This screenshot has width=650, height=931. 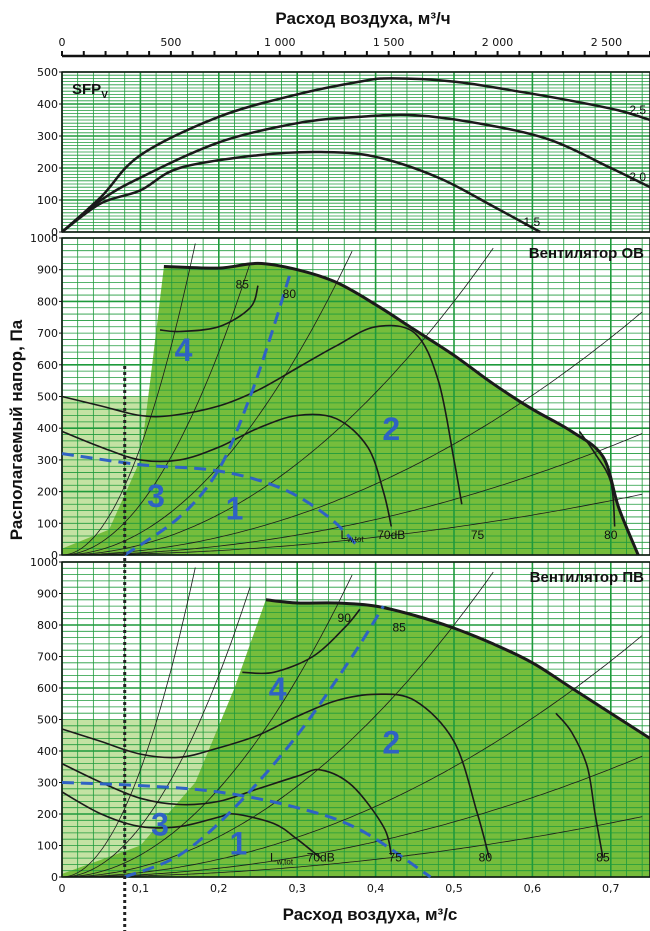 I want to click on top-axis-title: Расход воздуха, м³/ч, so click(x=362, y=18).